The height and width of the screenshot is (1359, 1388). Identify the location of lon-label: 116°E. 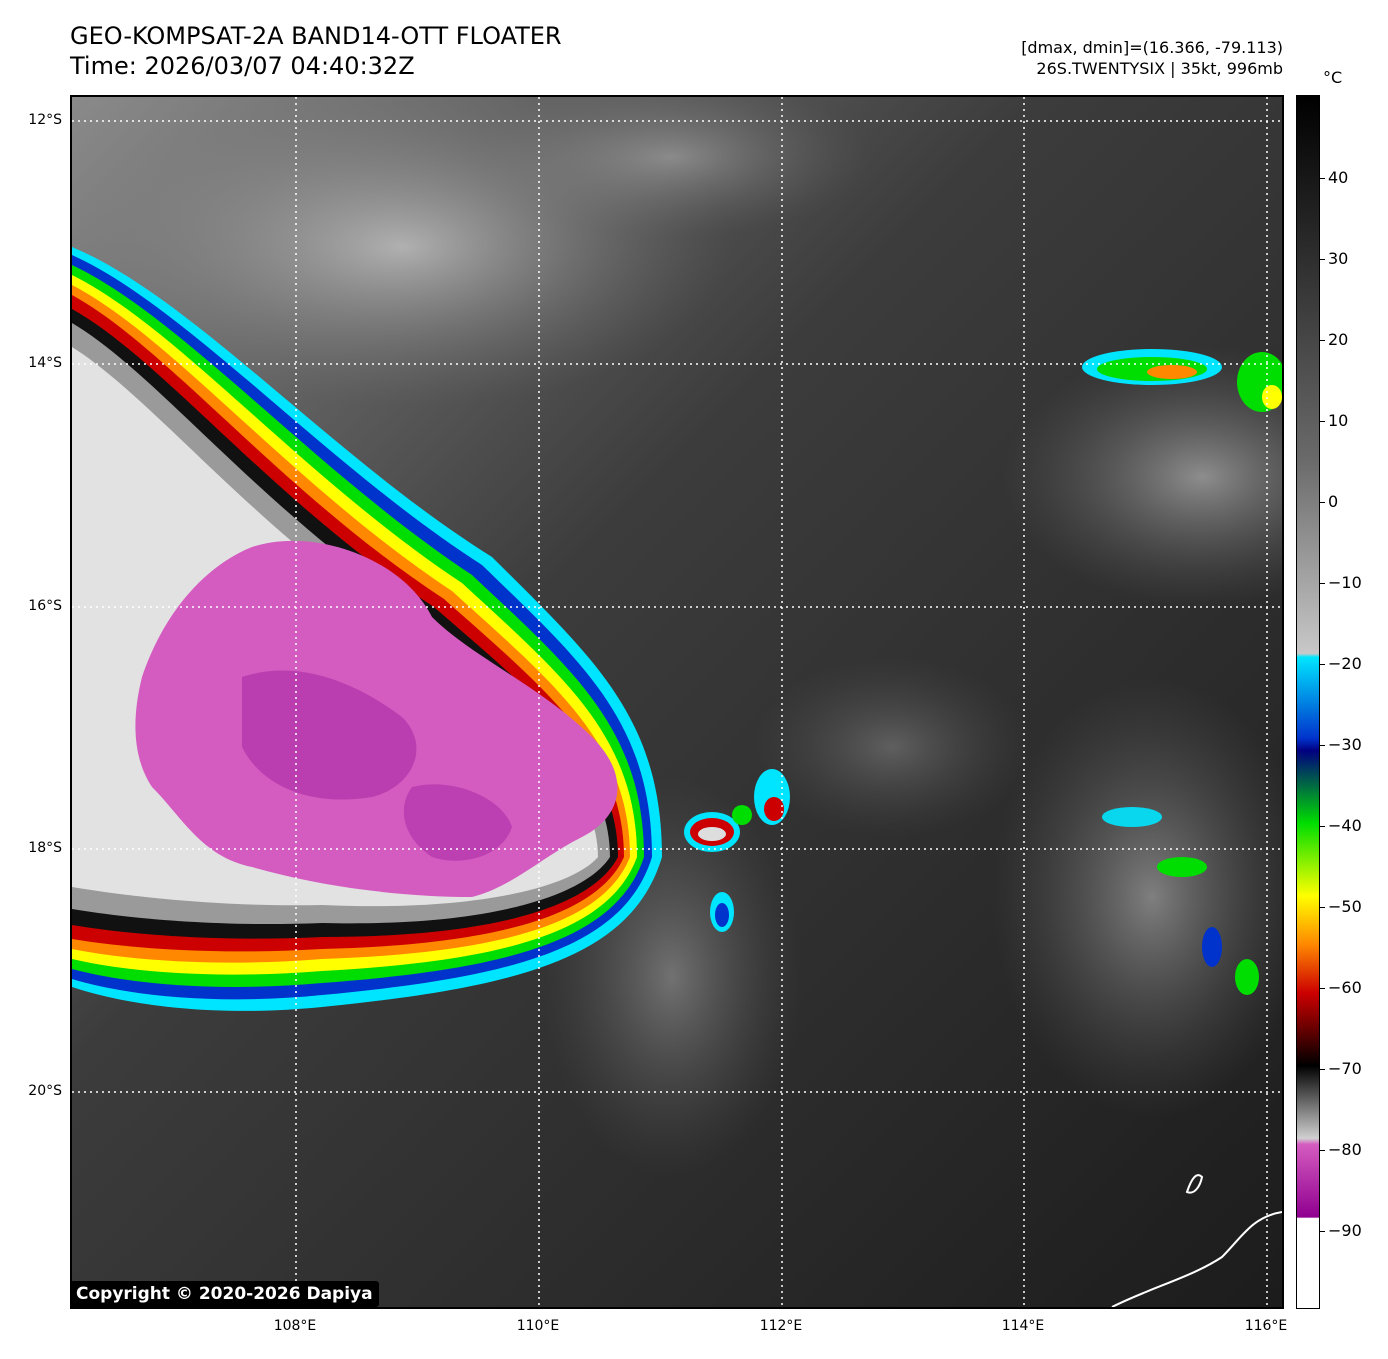
(1266, 1326).